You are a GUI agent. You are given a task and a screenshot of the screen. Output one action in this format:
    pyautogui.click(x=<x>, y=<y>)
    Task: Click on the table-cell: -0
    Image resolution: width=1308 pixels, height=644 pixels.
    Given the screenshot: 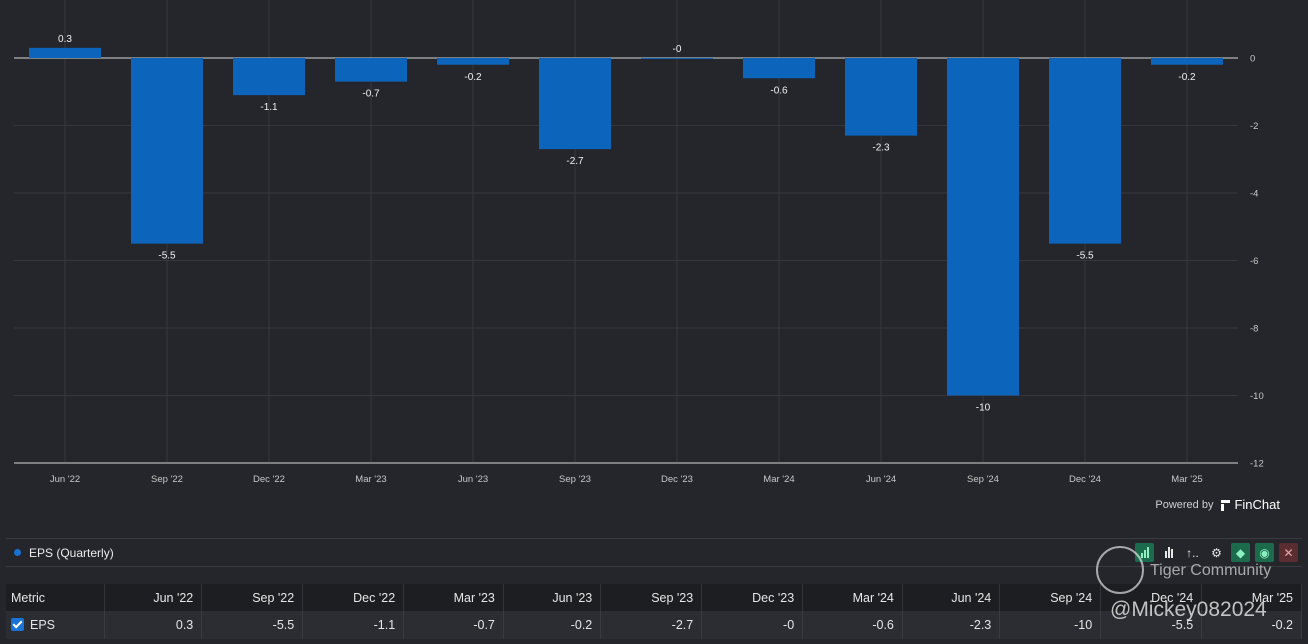 What is the action you would take?
    pyautogui.click(x=752, y=625)
    